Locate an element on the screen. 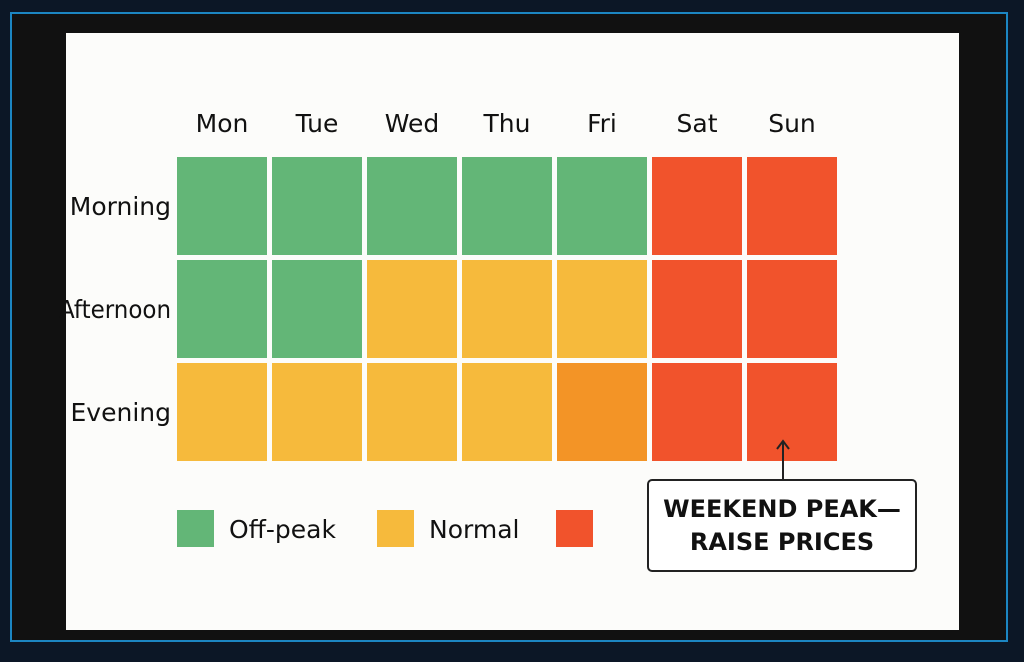 The width and height of the screenshot is (1024, 662). cell-afternoon-sun is located at coordinates (792, 309).